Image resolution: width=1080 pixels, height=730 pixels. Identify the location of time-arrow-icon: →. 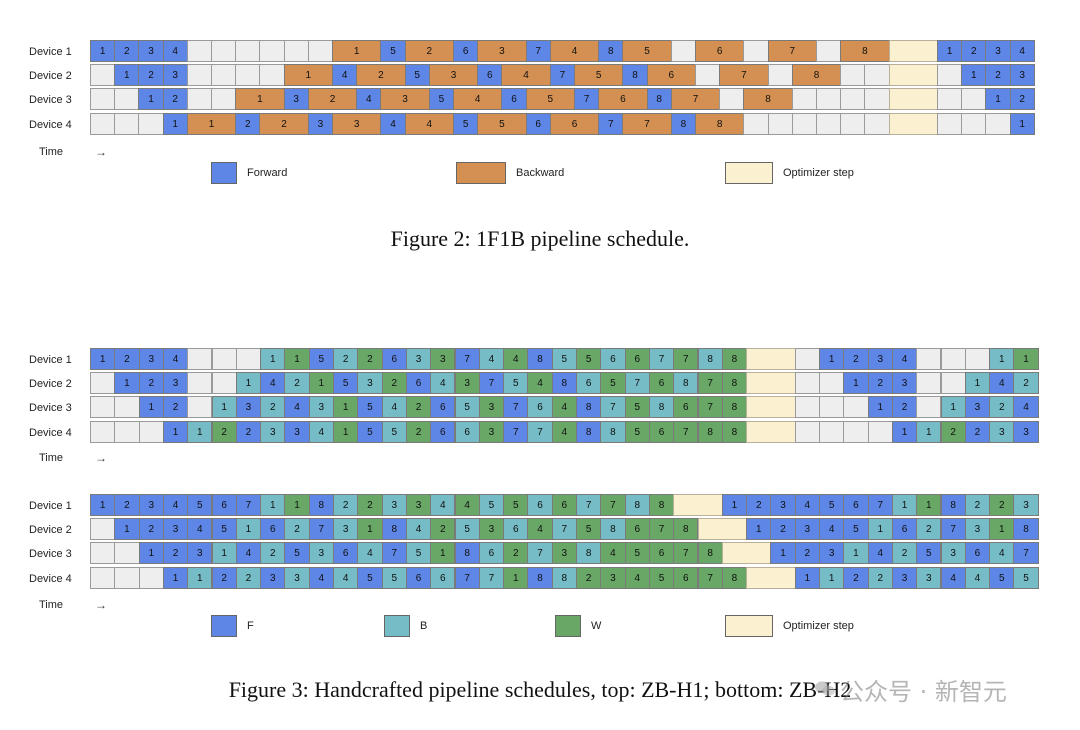
(101, 458).